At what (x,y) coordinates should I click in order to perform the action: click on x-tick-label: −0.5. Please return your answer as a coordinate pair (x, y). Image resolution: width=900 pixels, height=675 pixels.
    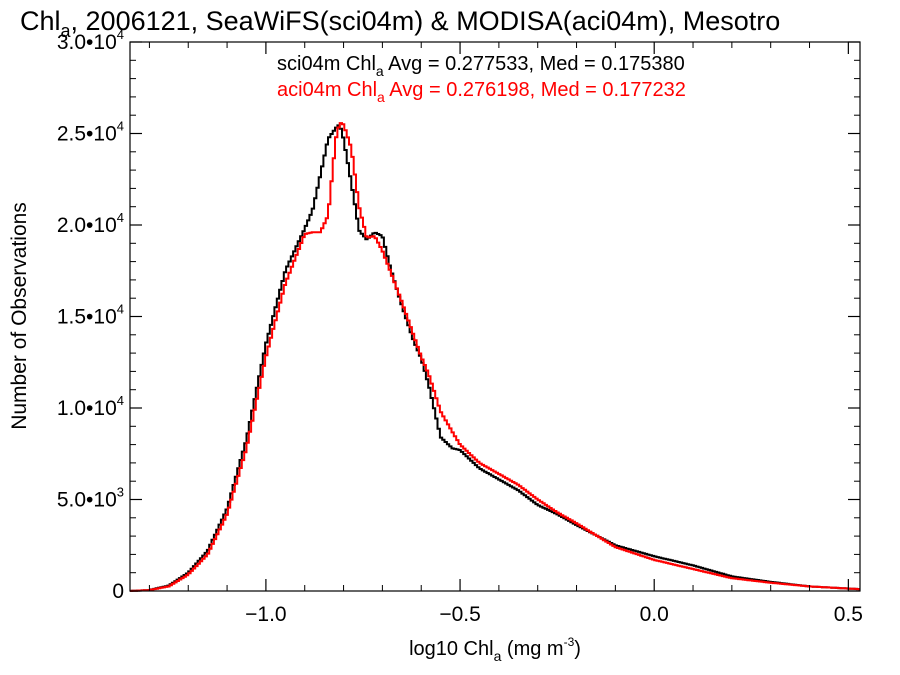
    Looking at the image, I should click on (459, 614).